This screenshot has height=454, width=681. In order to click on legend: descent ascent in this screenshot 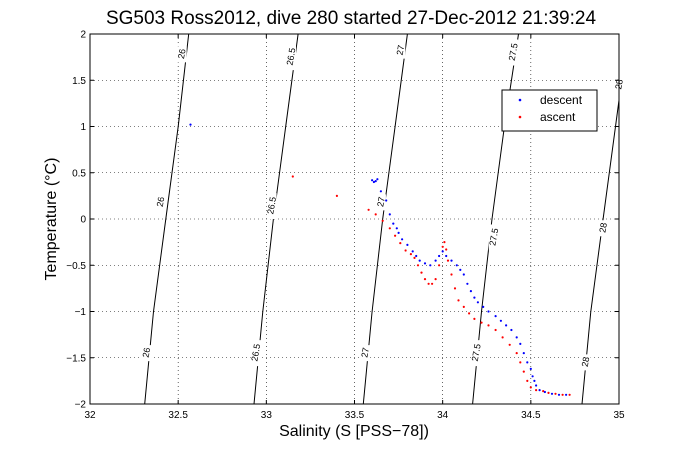, I will do `click(549, 110)`.